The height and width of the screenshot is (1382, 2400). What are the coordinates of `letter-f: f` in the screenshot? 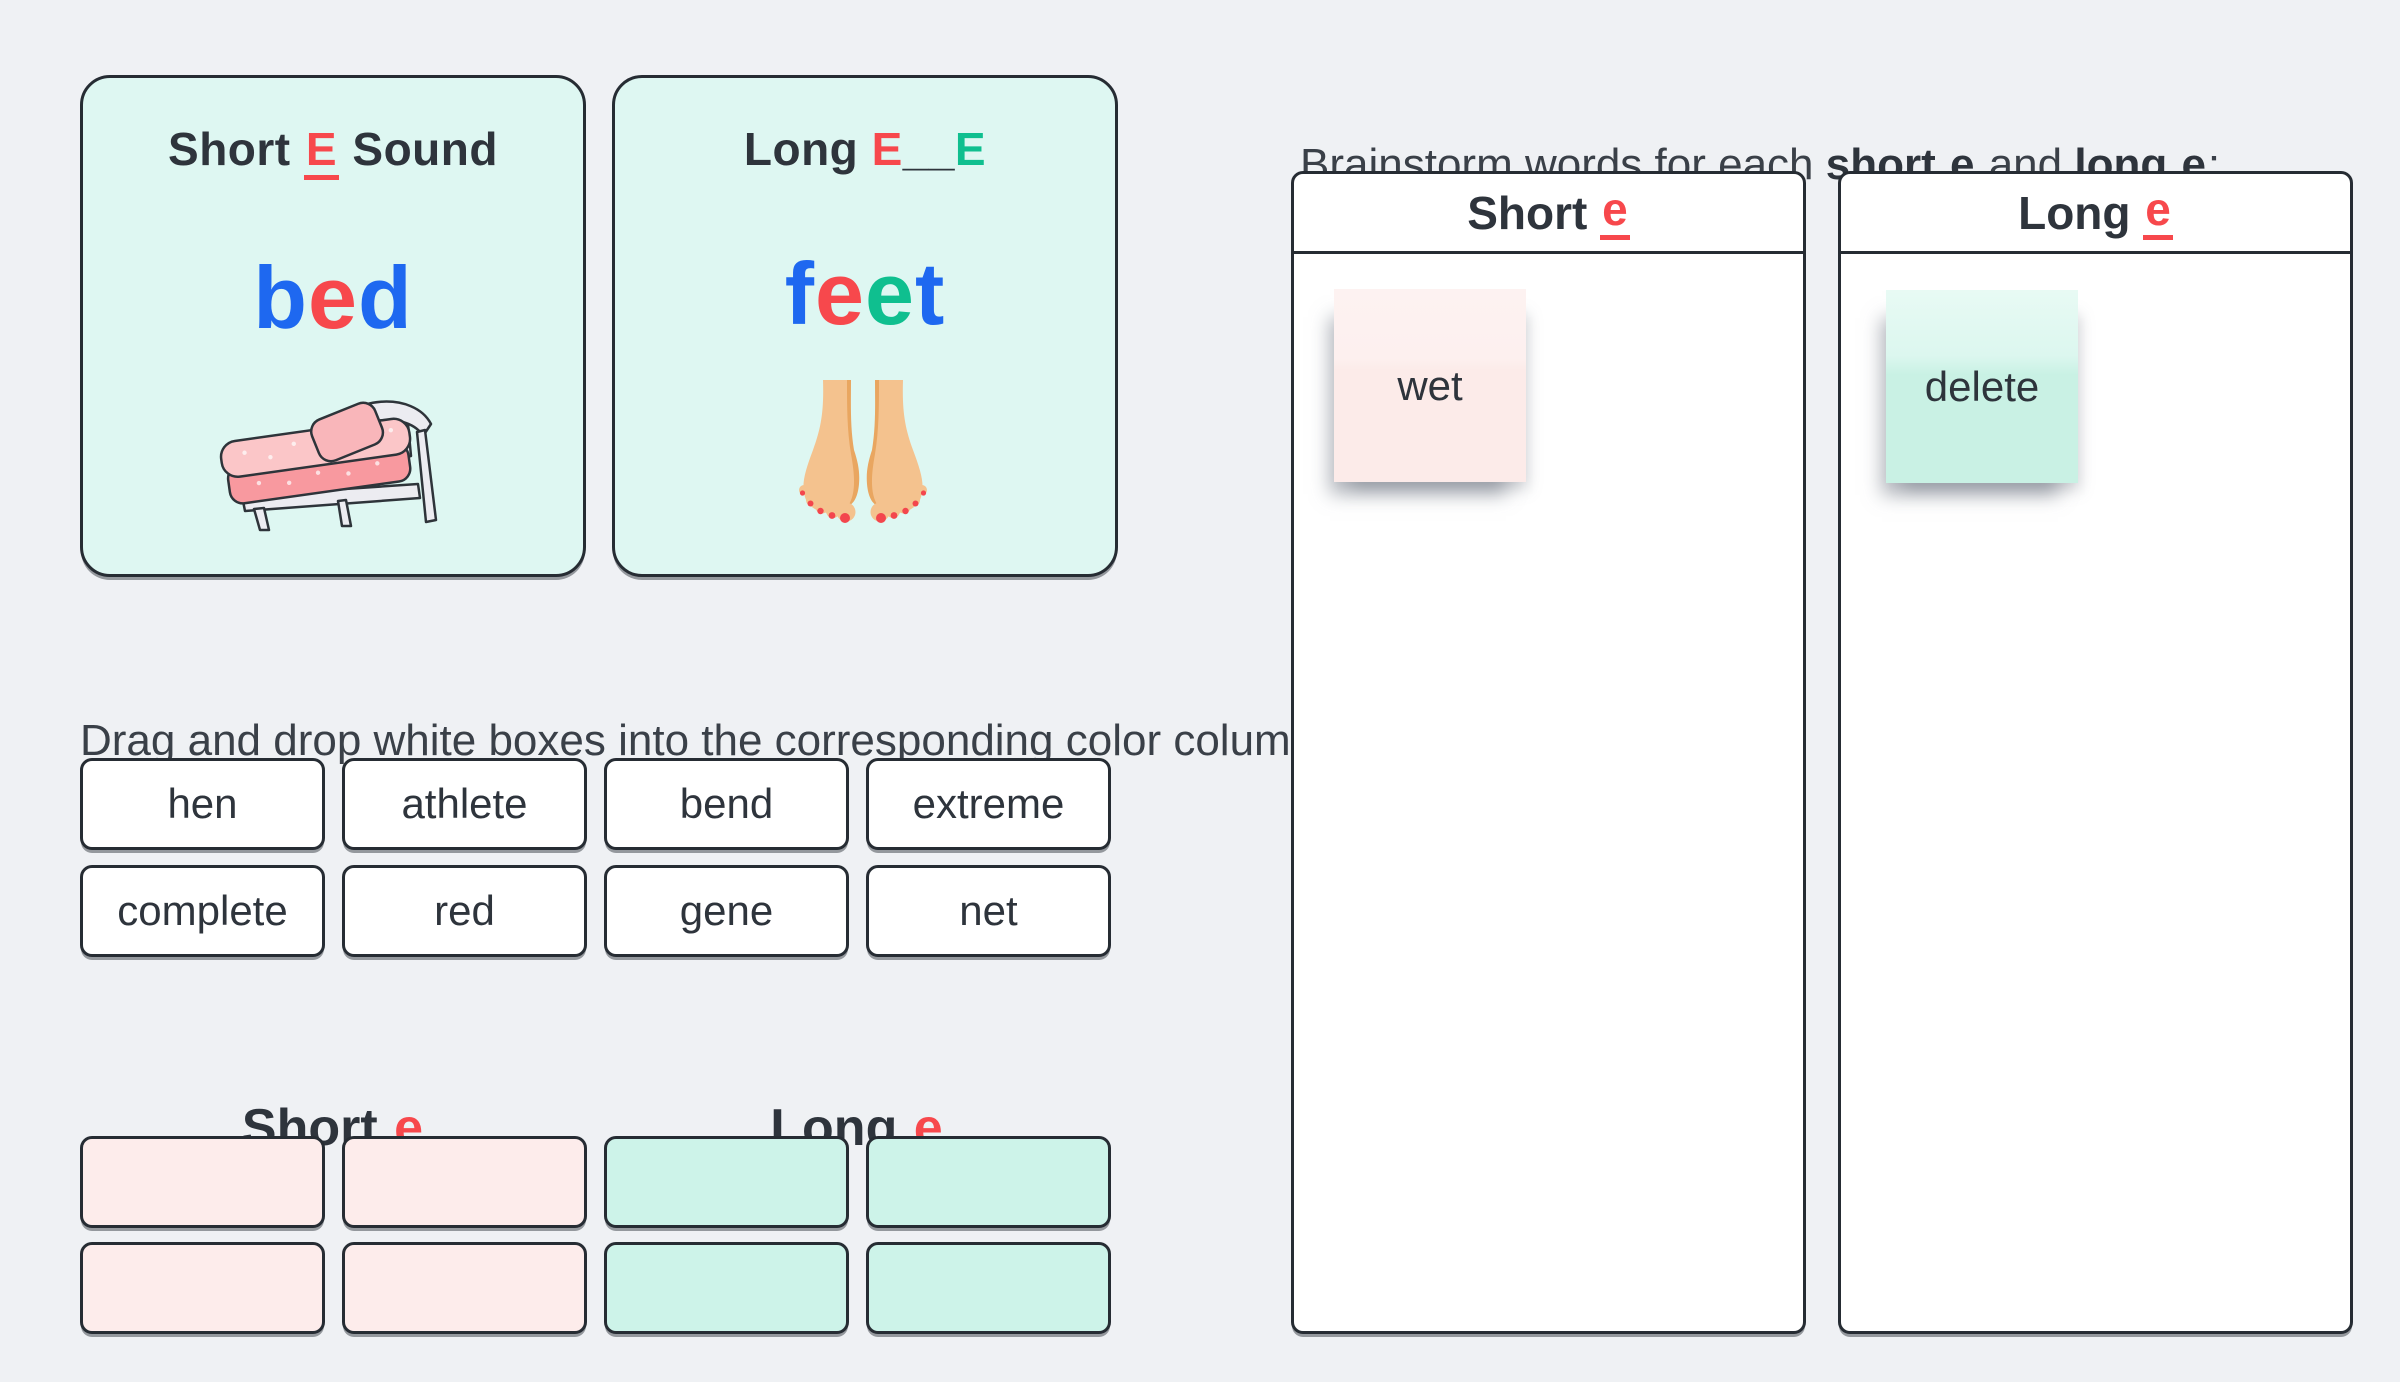 It's located at (800, 294).